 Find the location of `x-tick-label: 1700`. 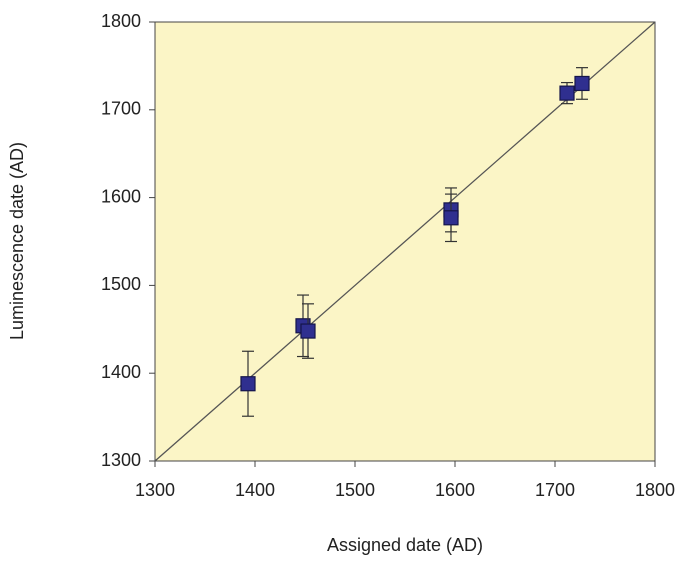

x-tick-label: 1700 is located at coordinates (555, 490).